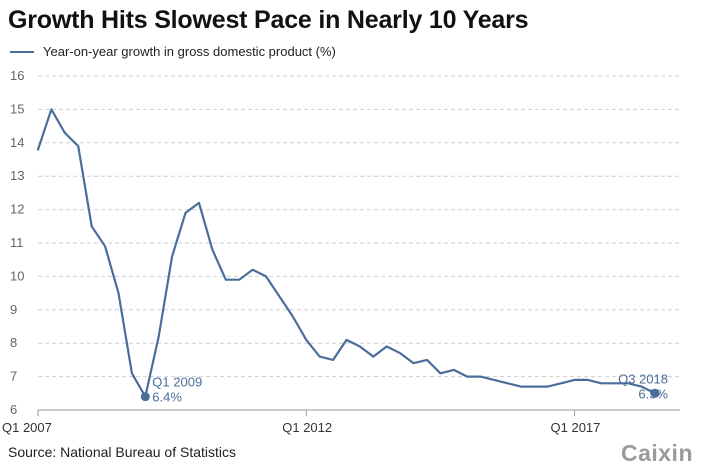 This screenshot has width=705, height=470. What do you see at coordinates (17, 242) in the screenshot?
I see `y-tick-label-11: 11` at bounding box center [17, 242].